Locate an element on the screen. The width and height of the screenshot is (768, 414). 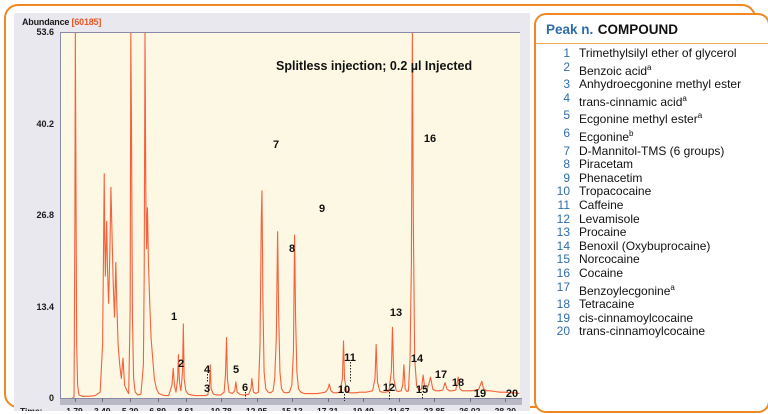
legend-header: Peak n. COMPOUND is located at coordinates (652, 29).